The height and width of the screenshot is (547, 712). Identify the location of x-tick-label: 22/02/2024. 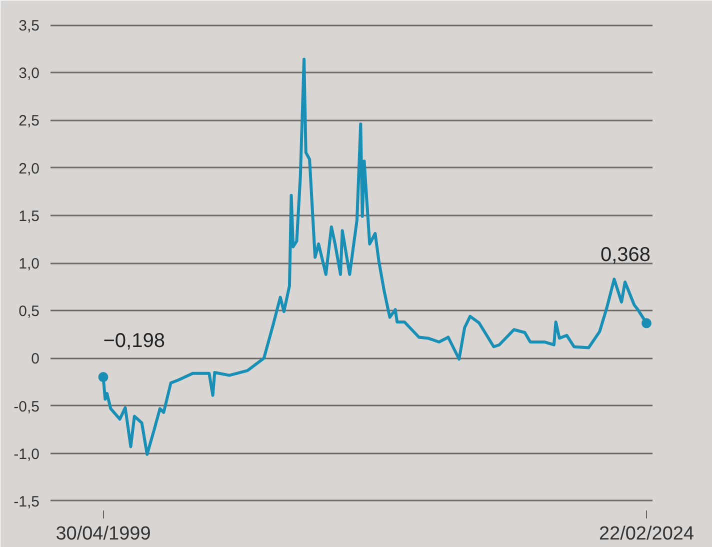
(646, 534).